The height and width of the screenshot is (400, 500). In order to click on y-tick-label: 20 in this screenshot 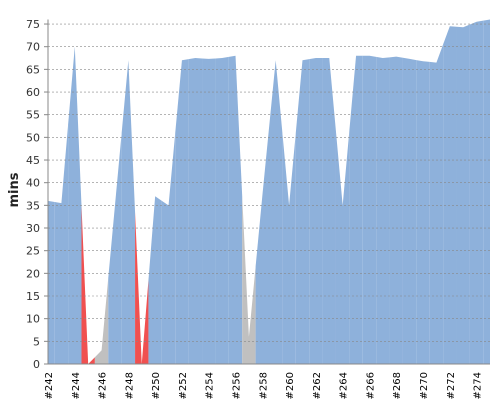, I will do `click(33, 273)`.